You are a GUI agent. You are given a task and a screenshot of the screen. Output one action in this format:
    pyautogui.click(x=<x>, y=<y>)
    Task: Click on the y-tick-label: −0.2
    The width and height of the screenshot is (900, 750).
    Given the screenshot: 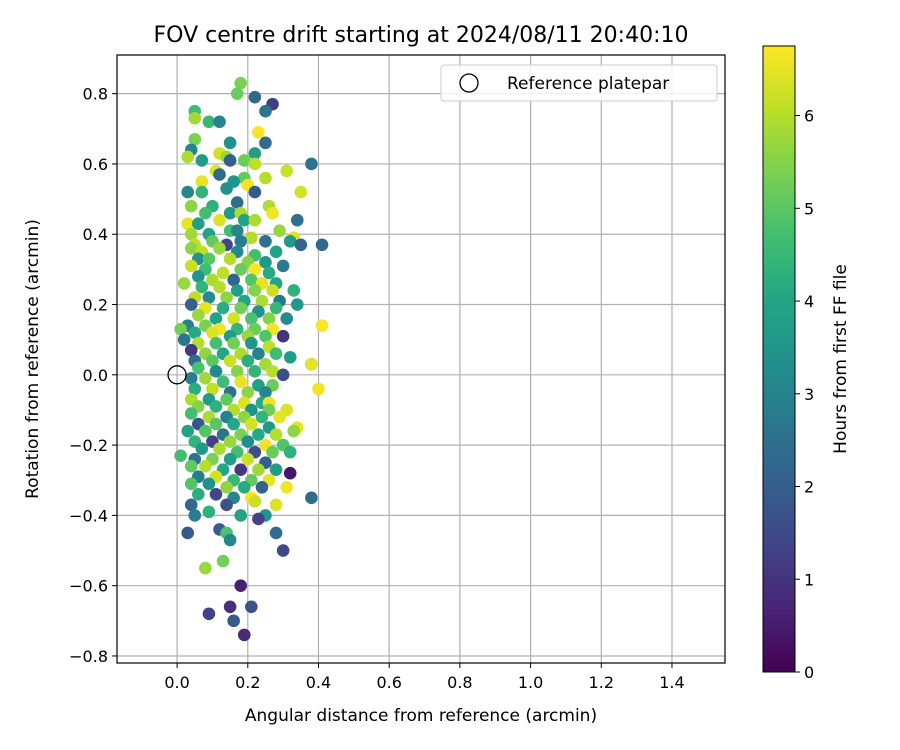 What is the action you would take?
    pyautogui.click(x=88, y=445)
    